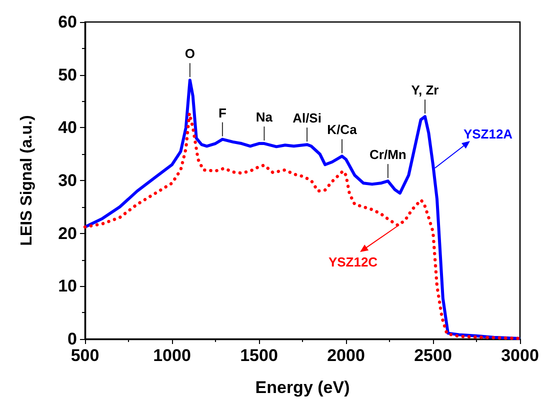  Describe the element at coordinates (85, 355) in the screenshot. I see `x-tick-label: 500` at that location.